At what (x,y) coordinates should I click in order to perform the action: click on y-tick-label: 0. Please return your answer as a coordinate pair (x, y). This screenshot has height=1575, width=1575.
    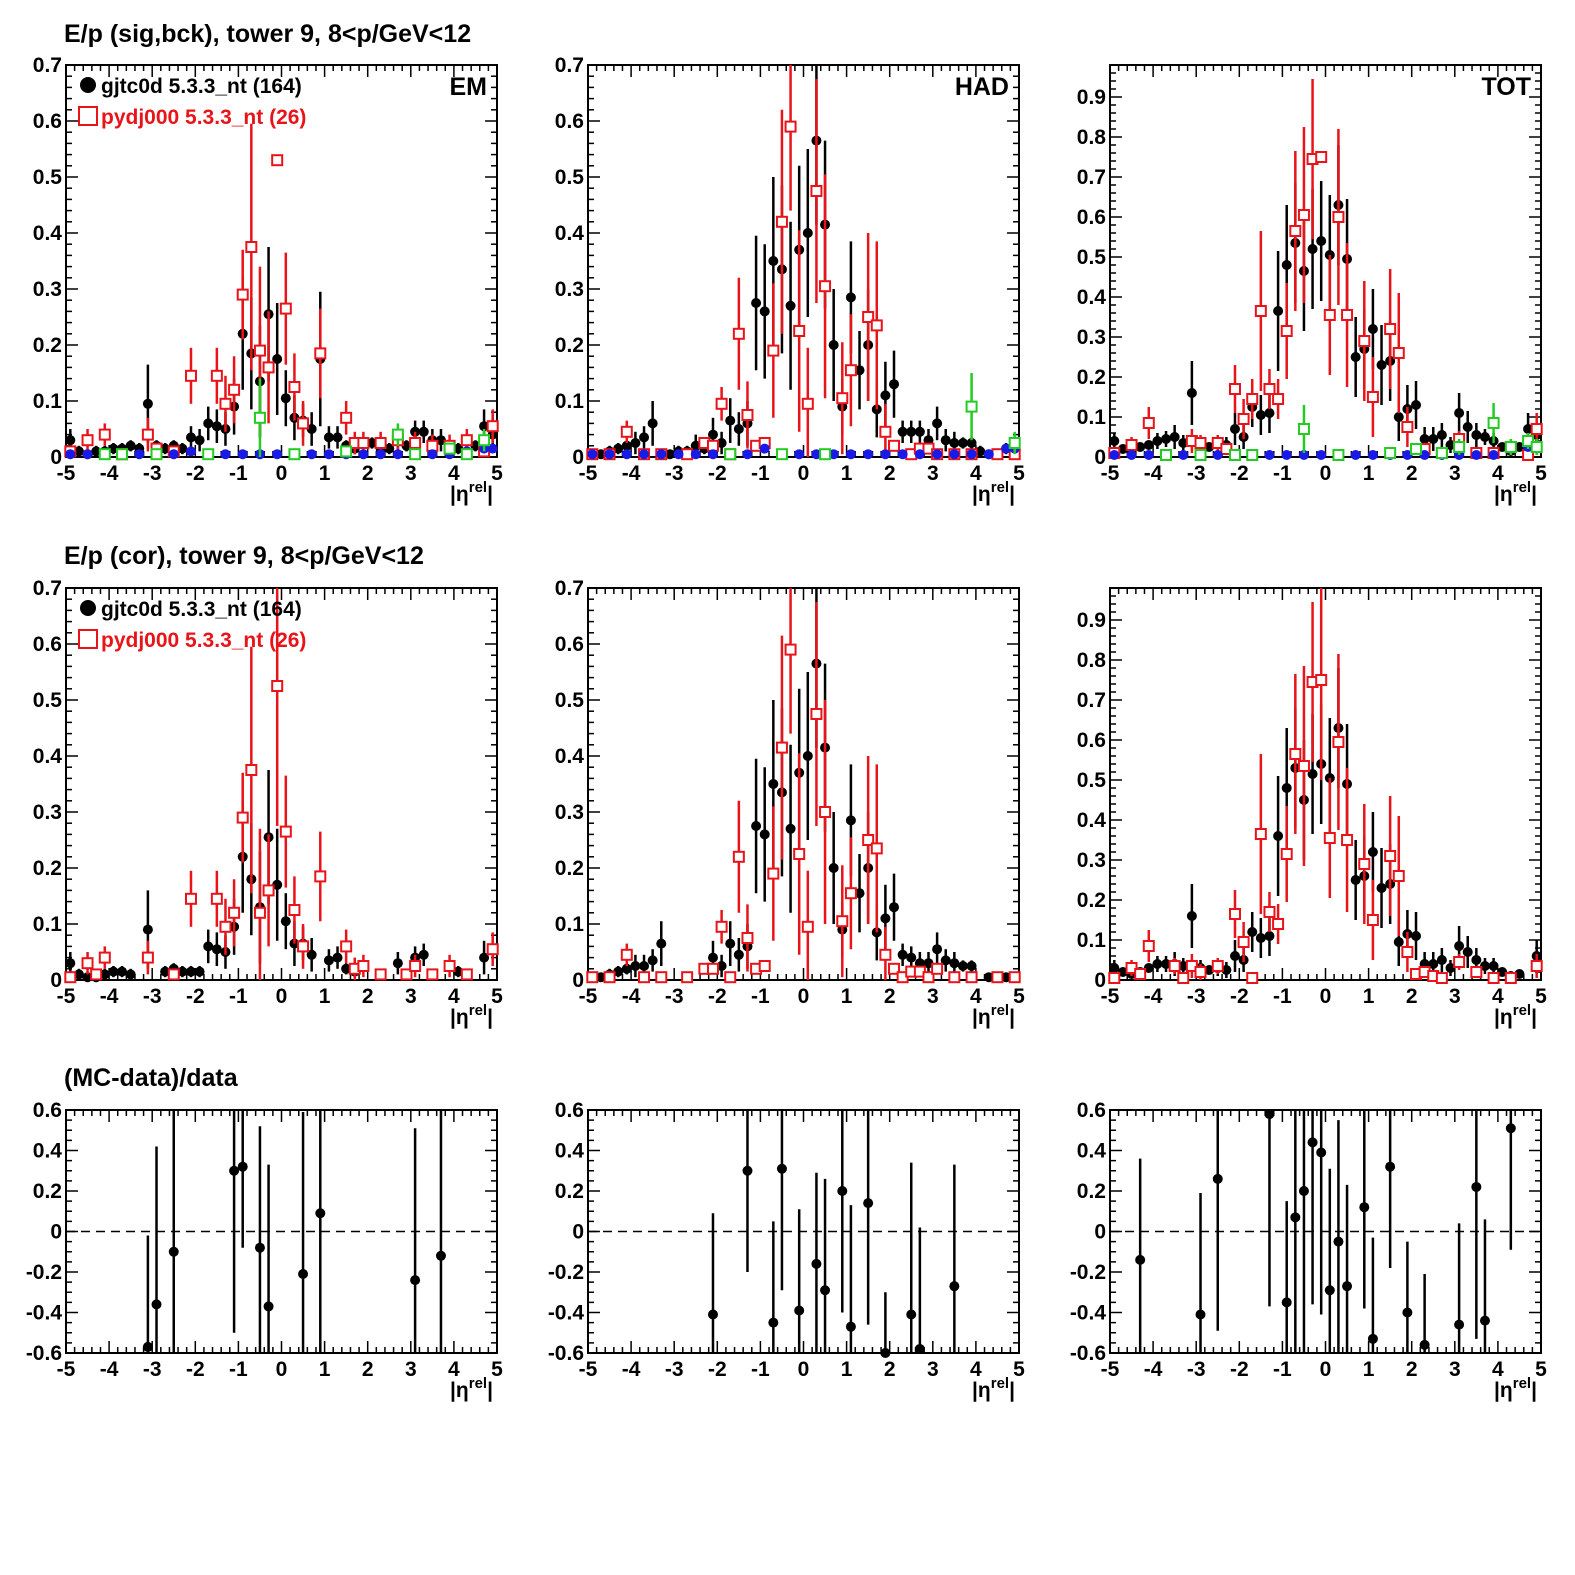
    Looking at the image, I should click on (56, 980).